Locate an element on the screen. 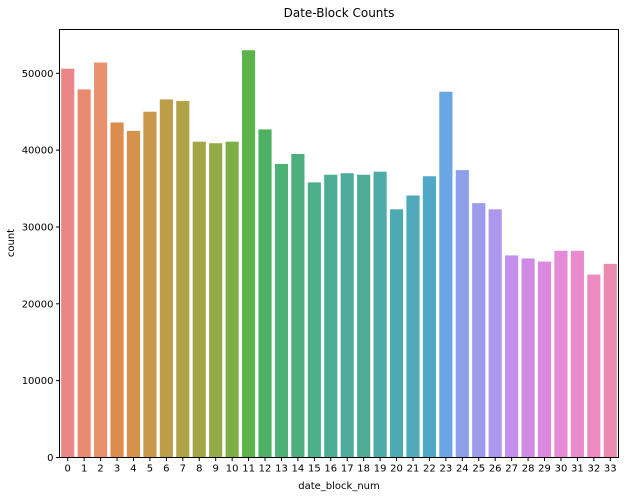 The width and height of the screenshot is (628, 502). x-axis-label: date_block_num is located at coordinates (339, 486).